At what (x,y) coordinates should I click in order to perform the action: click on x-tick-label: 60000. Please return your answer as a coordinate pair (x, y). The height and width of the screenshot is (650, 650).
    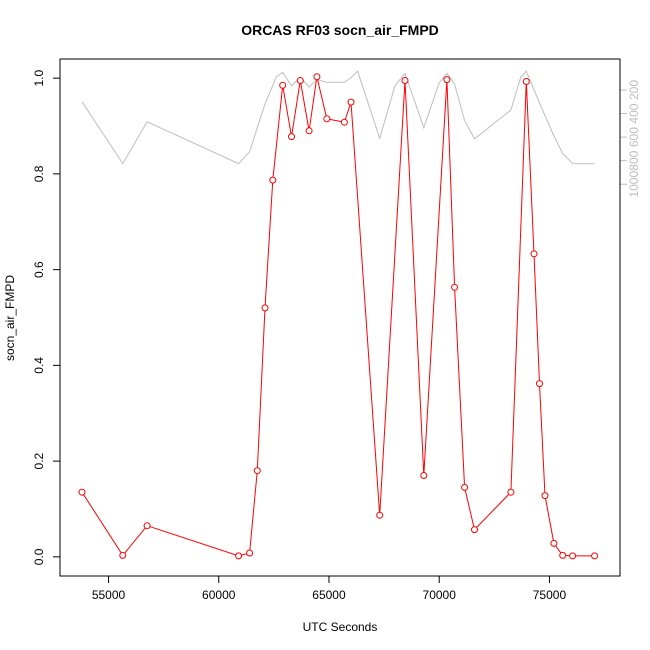
    Looking at the image, I should click on (219, 595).